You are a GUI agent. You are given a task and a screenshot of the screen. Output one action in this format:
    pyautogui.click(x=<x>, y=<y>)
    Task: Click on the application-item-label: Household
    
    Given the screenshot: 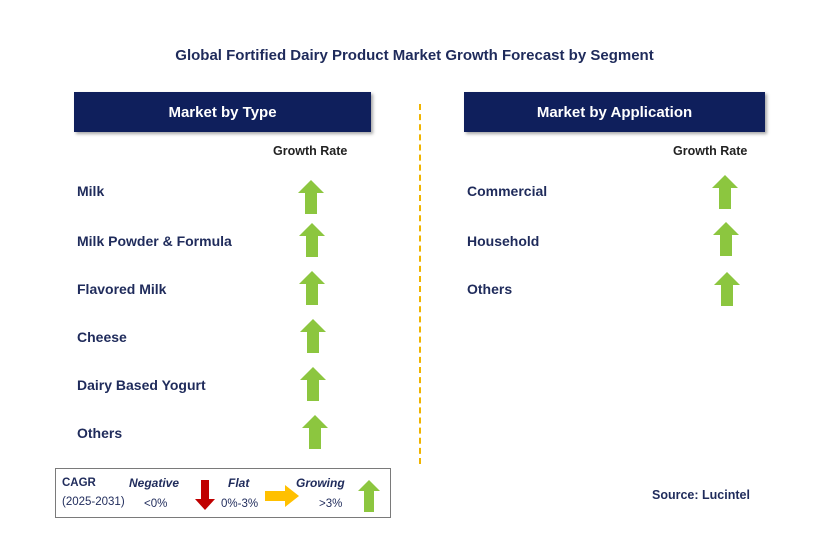 What is the action you would take?
    pyautogui.click(x=503, y=241)
    